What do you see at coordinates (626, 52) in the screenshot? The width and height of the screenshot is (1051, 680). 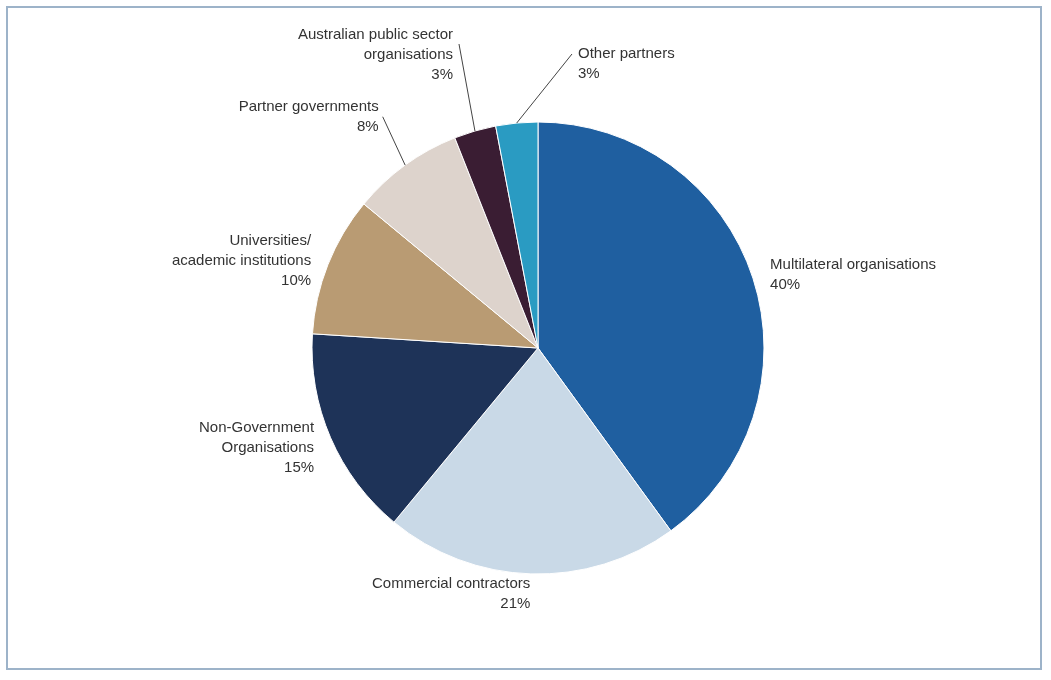 I see `slice-label: Other partners` at bounding box center [626, 52].